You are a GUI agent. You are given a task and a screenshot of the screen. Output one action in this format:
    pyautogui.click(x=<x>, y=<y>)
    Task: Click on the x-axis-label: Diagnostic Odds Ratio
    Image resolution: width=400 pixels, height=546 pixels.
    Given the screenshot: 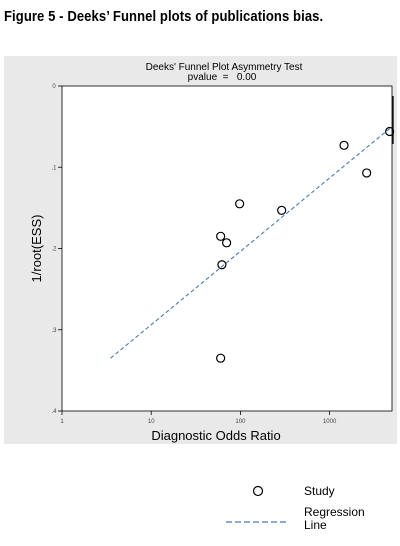 What is the action you would take?
    pyautogui.click(x=215, y=435)
    